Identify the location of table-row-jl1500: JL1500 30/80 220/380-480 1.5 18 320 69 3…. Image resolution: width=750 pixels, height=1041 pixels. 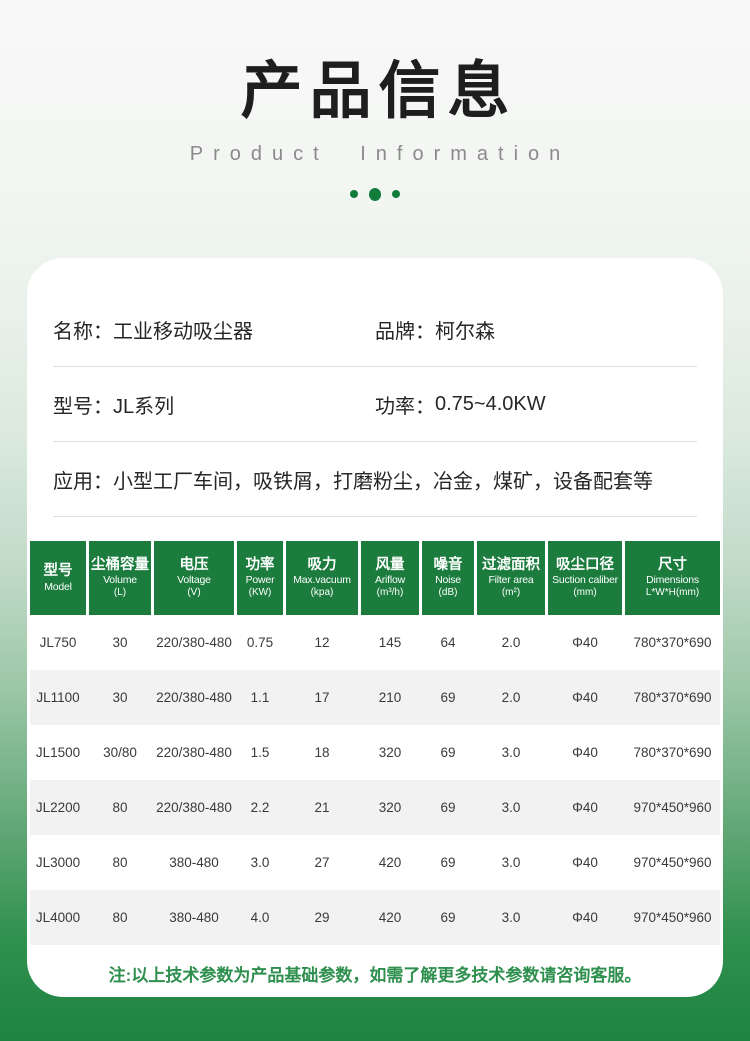
(375, 752).